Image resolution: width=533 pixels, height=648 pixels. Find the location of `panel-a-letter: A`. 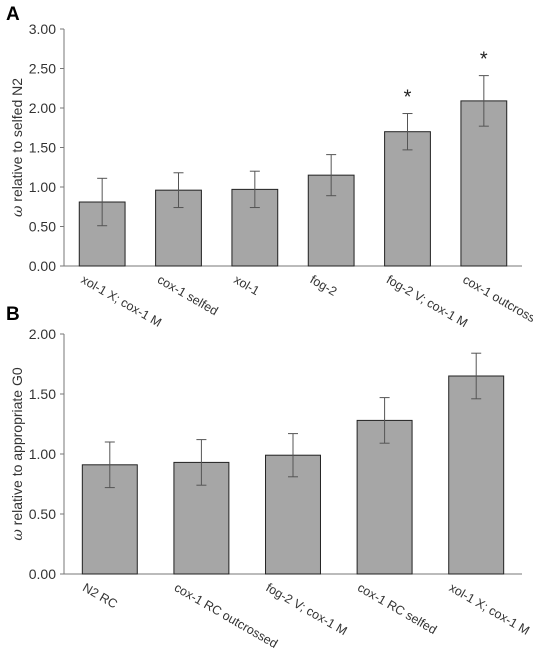

panel-a-letter: A is located at coordinates (13, 14).